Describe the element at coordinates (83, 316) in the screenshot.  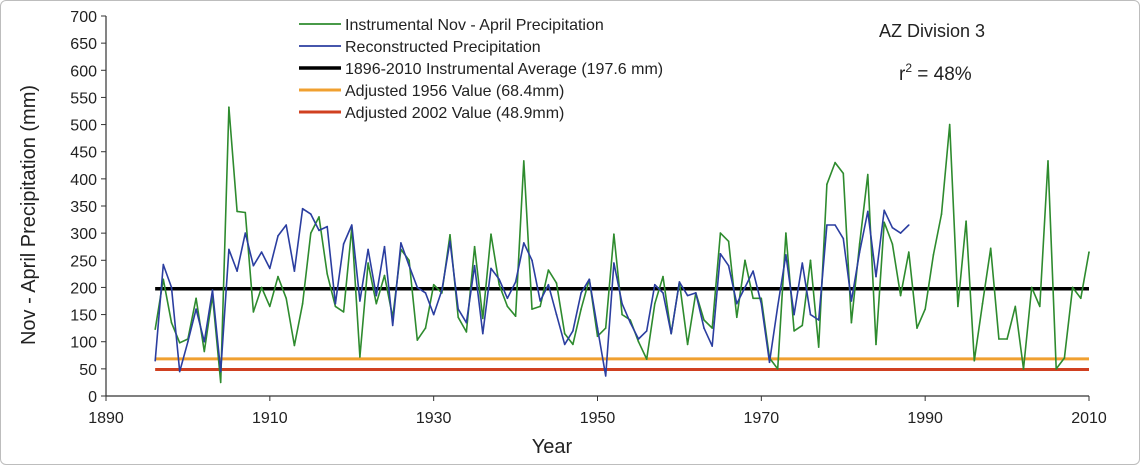
I see `y-tick-label: 150` at that location.